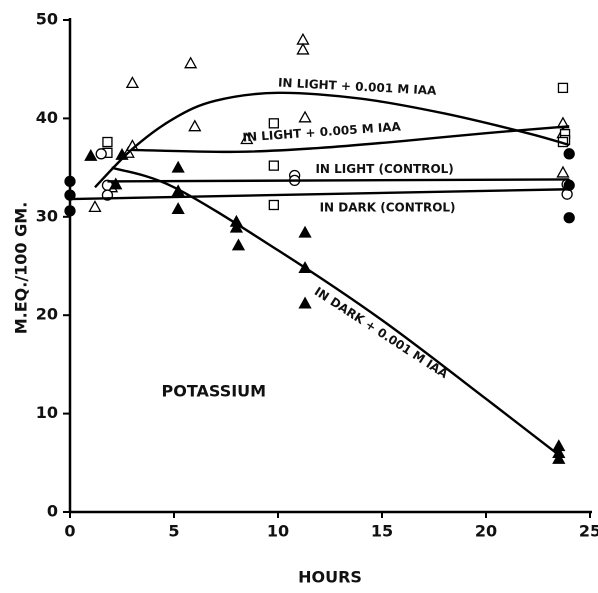 This screenshot has height=593, width=598. Describe the element at coordinates (388, 207) in the screenshot. I see `line-label: IN DARK (CONTROL)` at that location.